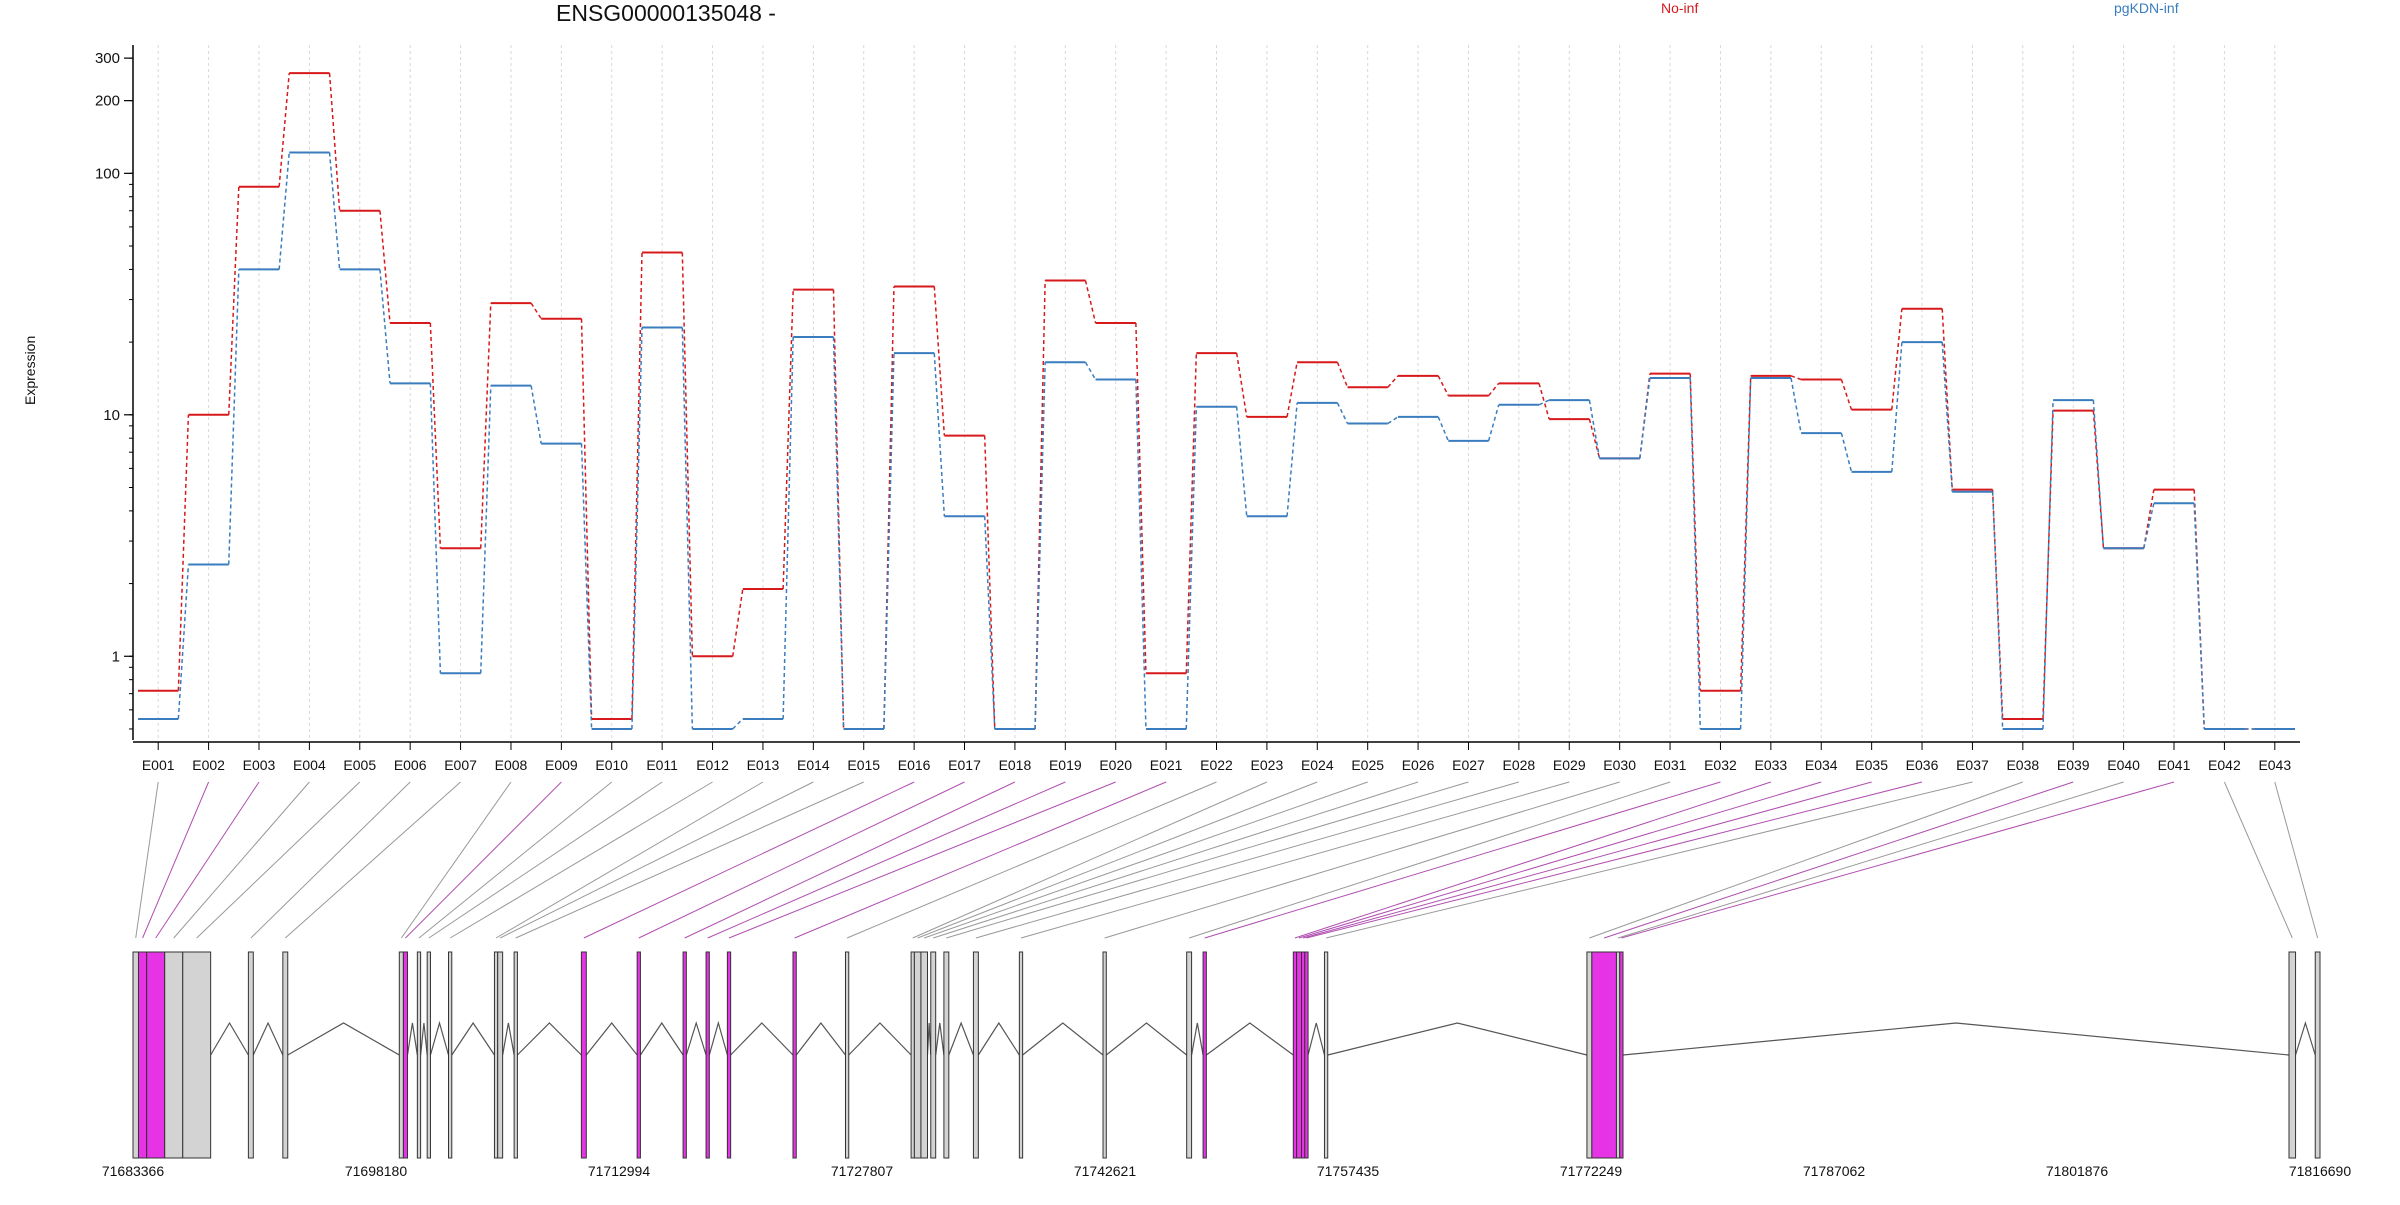 The image size is (2400, 1205). I want to click on connector-e020, so click(922, 860).